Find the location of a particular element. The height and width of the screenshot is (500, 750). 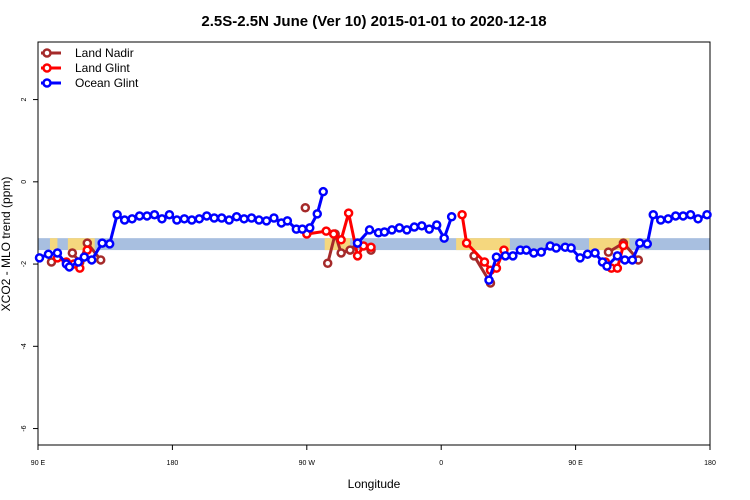

legend-label: Land Nadir is located at coordinates (104, 53).